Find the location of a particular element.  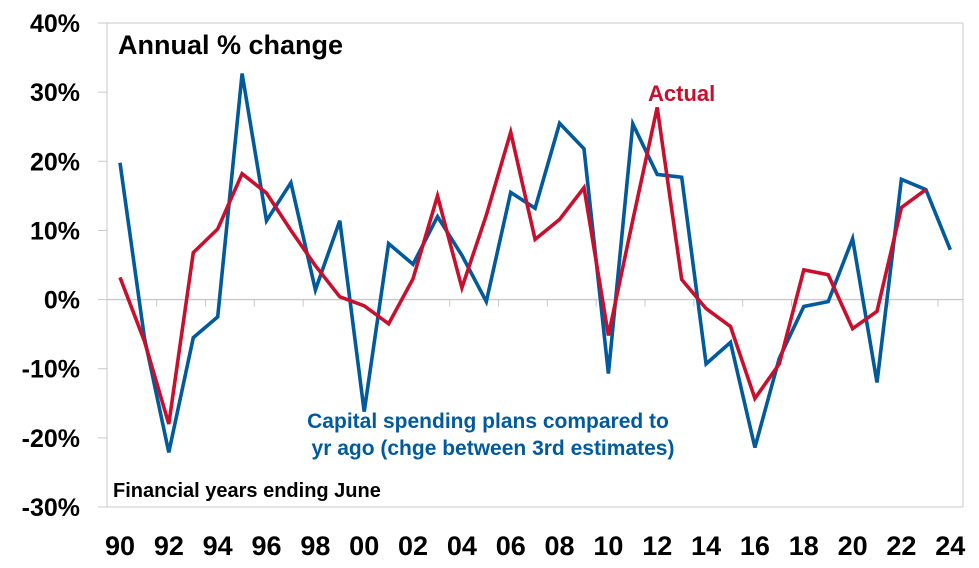

x-axis-tick-labels: 90 92 94 96 98 00 02 04 06 08 10 12 14 16 18 20 22 24 is located at coordinates (535, 546).